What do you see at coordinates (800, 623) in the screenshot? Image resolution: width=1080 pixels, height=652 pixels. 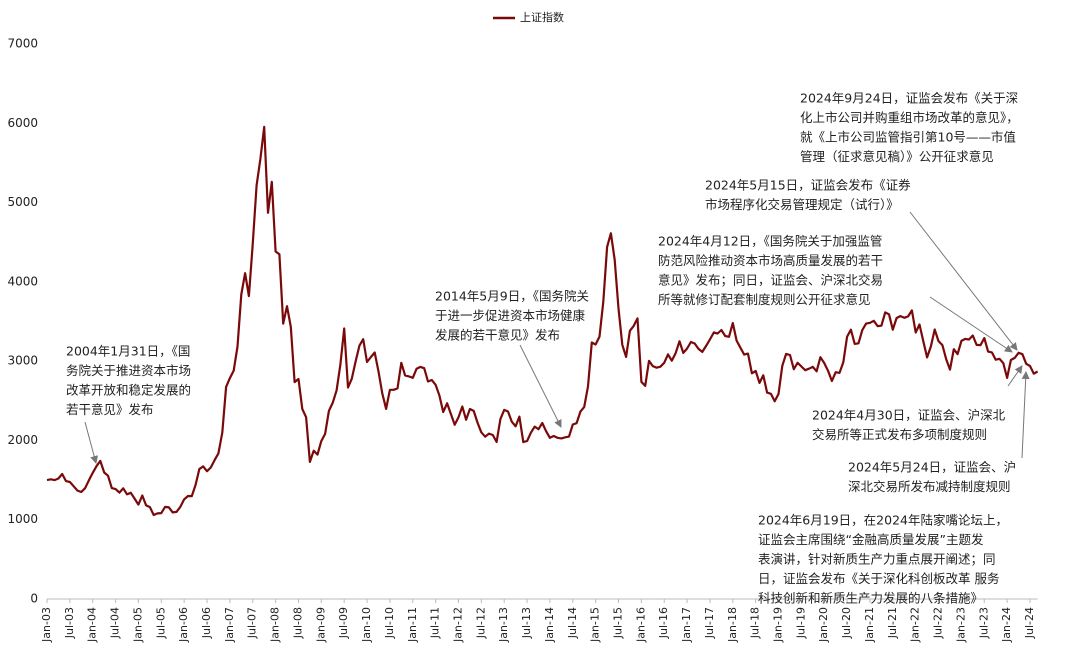 I see `x-tick-label: Jul-19` at bounding box center [800, 623].